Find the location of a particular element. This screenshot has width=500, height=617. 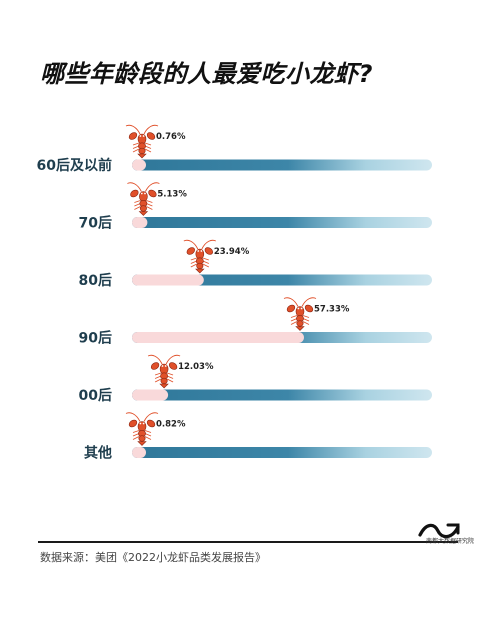

bar-row: 60后及以前 0.76% is located at coordinates (234, 149).